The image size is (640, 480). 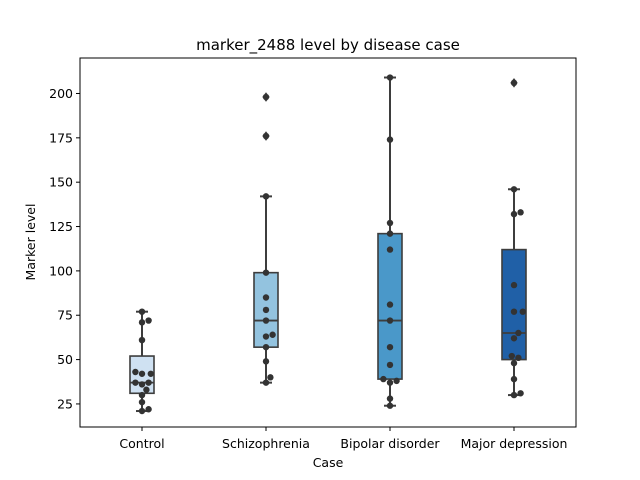 What do you see at coordinates (61, 182) in the screenshot?
I see `y-tick-label: 150` at bounding box center [61, 182].